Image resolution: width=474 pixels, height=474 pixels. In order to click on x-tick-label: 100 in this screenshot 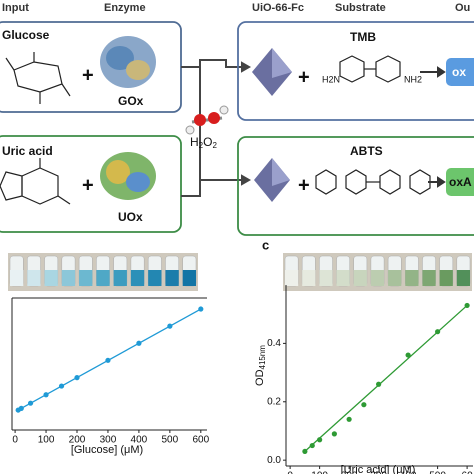, I will do `click(319, 472)`.